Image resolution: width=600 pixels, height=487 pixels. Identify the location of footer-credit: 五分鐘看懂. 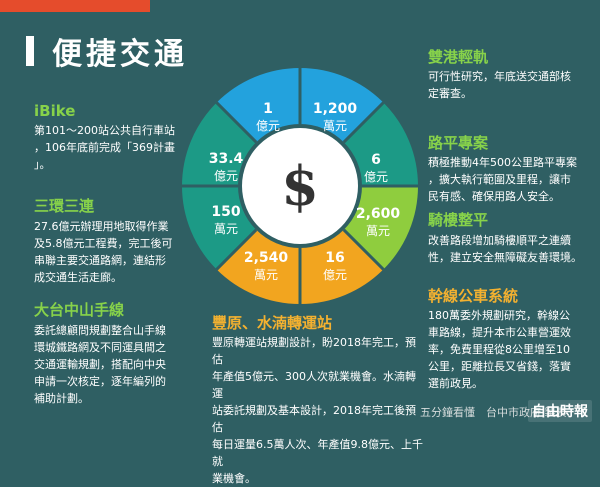
(447, 412).